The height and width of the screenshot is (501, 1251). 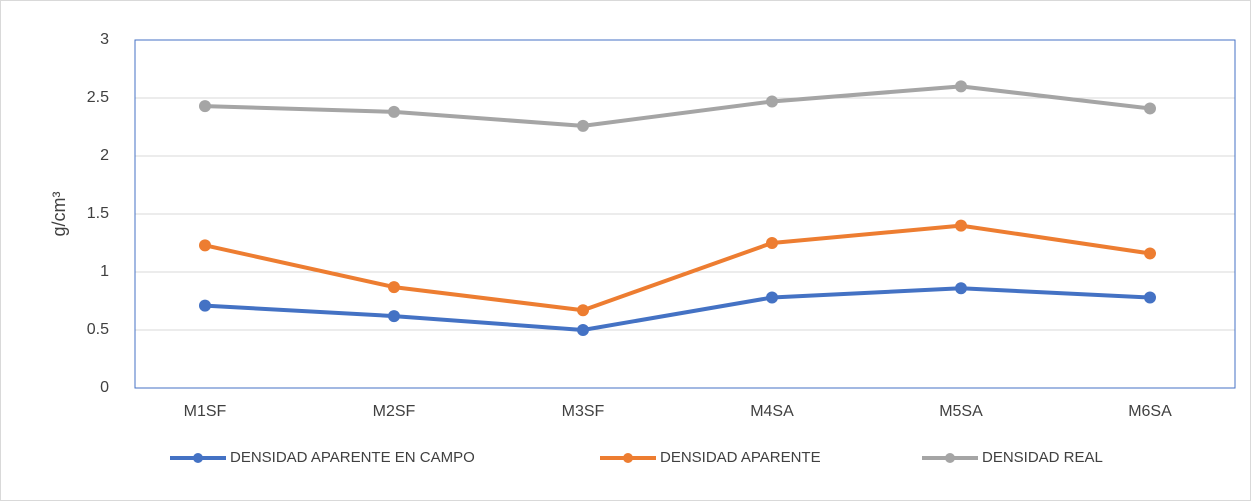 What do you see at coordinates (961, 411) in the screenshot?
I see `x-tick-label: M5SA` at bounding box center [961, 411].